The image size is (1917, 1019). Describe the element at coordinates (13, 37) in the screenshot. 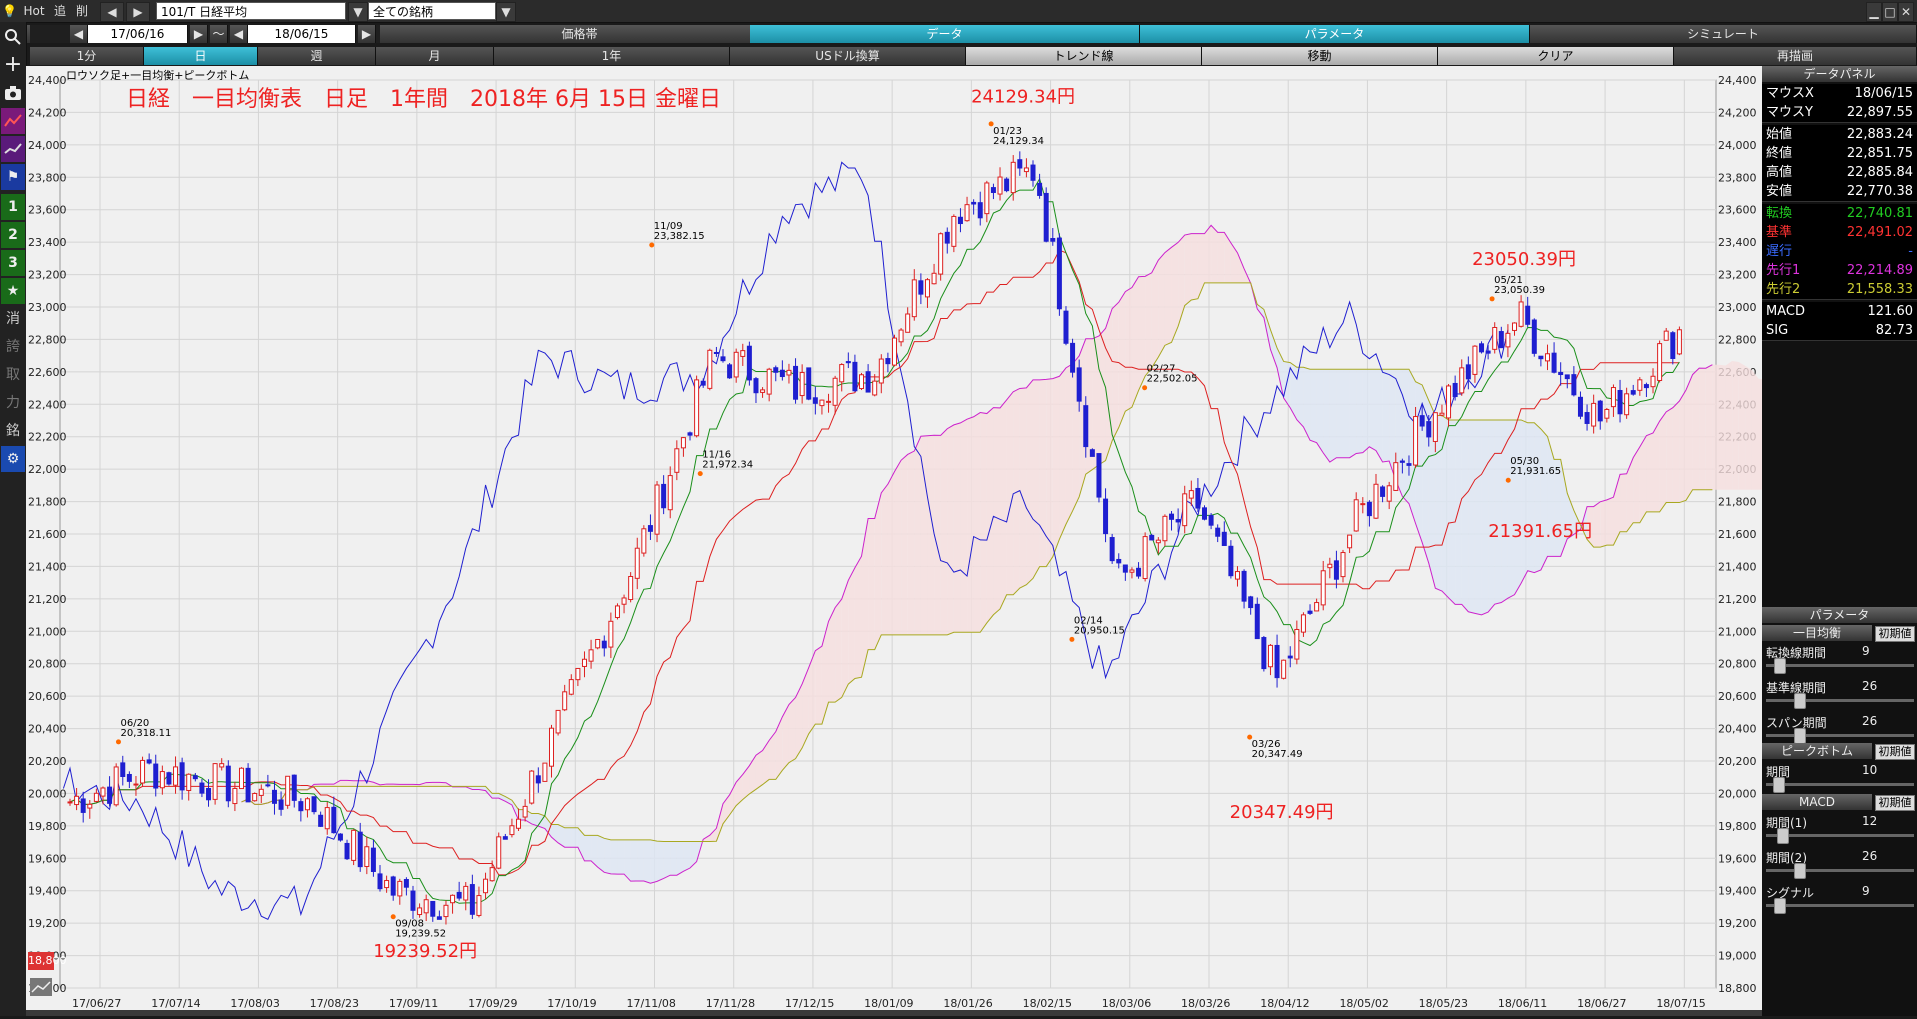

I see `search-icon` at that location.